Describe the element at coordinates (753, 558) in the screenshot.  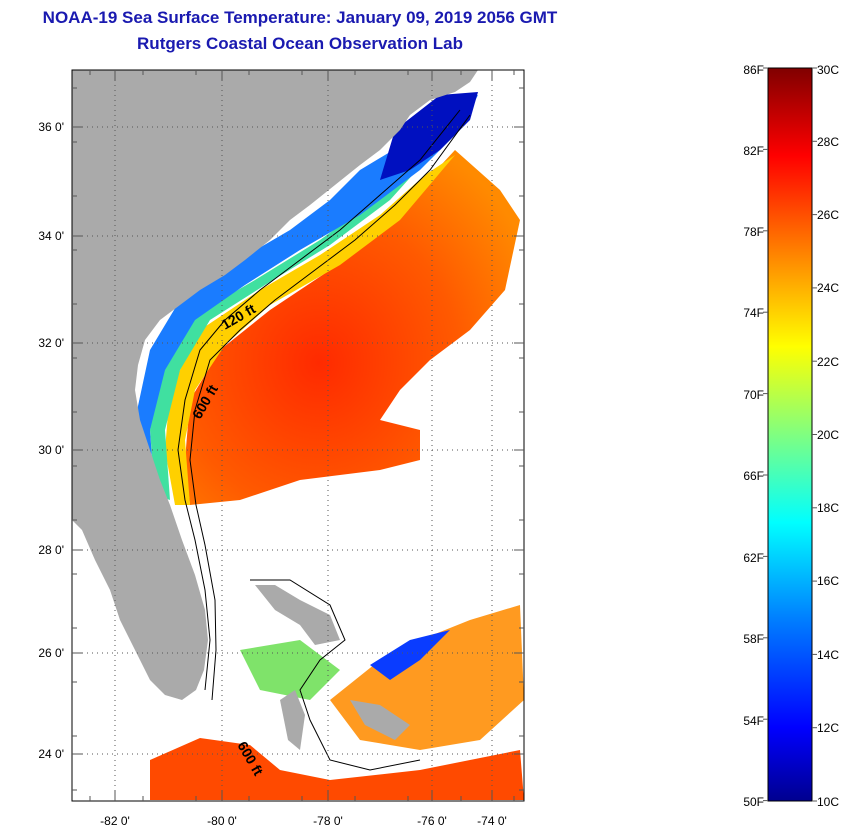
I see `colorbar-f-62: 62F` at that location.